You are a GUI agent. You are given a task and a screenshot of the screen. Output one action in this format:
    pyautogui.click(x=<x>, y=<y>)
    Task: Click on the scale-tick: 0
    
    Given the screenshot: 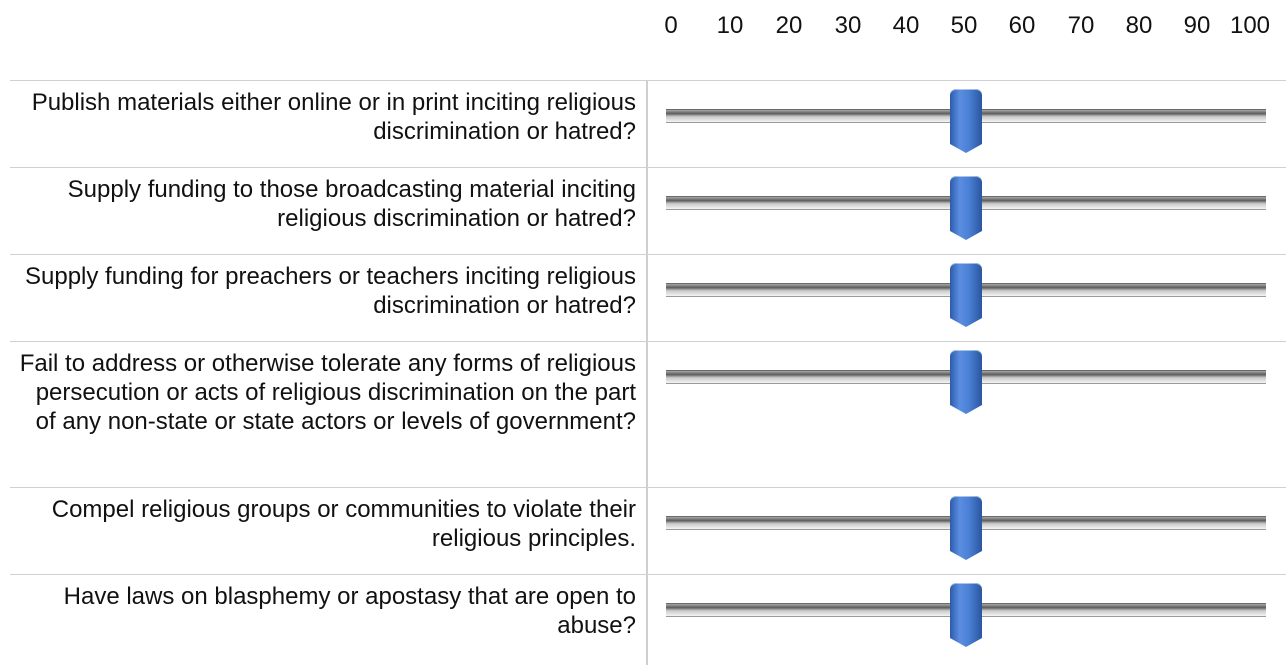 What is the action you would take?
    pyautogui.click(x=671, y=25)
    